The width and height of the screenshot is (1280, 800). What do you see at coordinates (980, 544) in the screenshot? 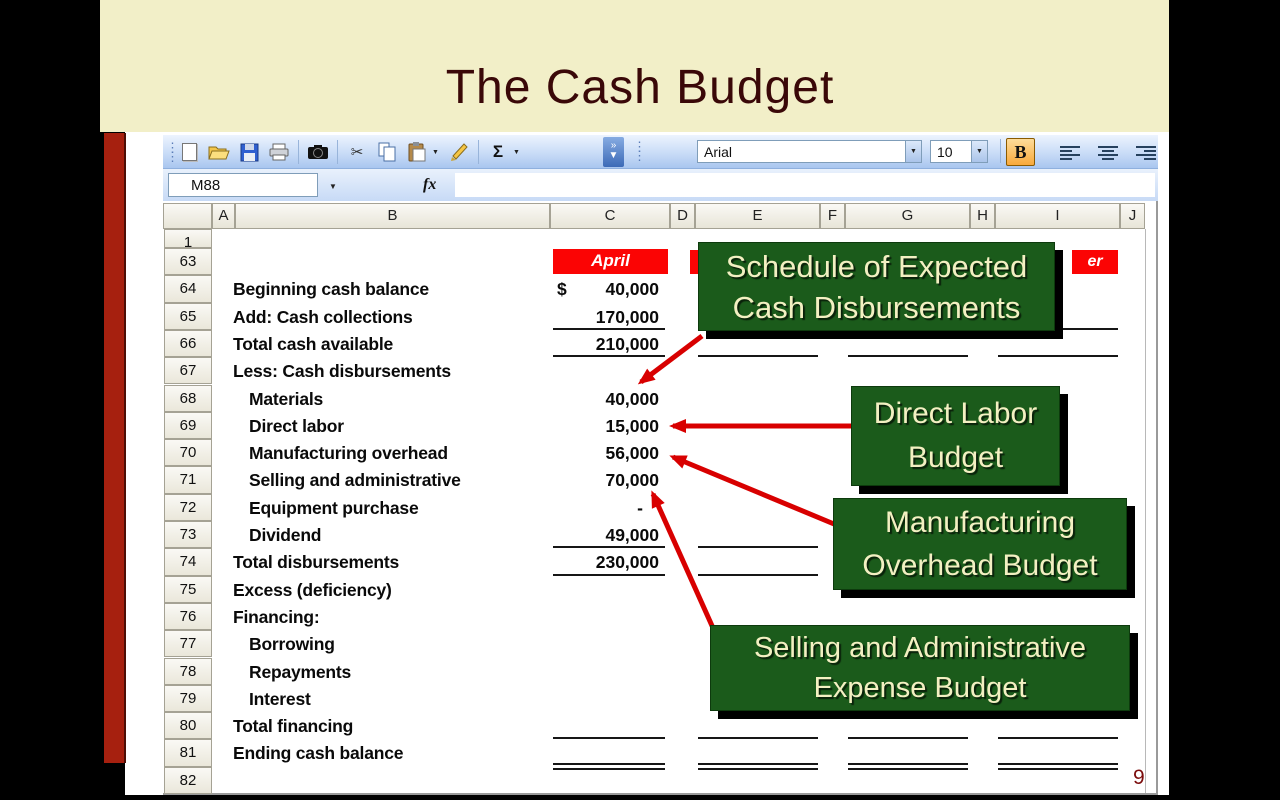
I see `callout-manufacturing-overhead-budget: Manufacturing Overhead Budget` at bounding box center [980, 544].